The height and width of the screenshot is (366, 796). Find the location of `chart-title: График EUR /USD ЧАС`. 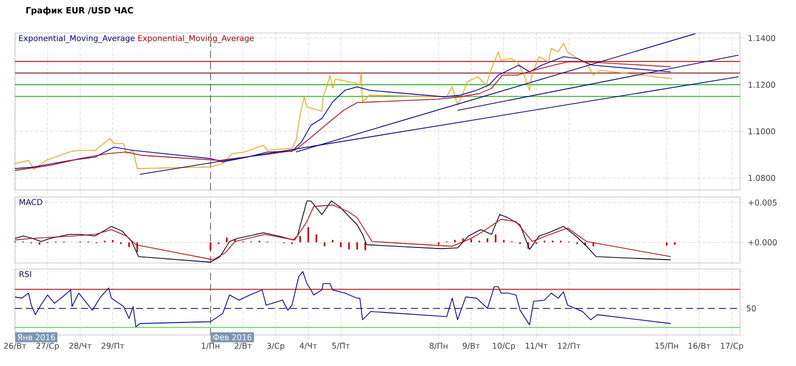

chart-title: График EUR /USD ЧАС is located at coordinates (79, 11).